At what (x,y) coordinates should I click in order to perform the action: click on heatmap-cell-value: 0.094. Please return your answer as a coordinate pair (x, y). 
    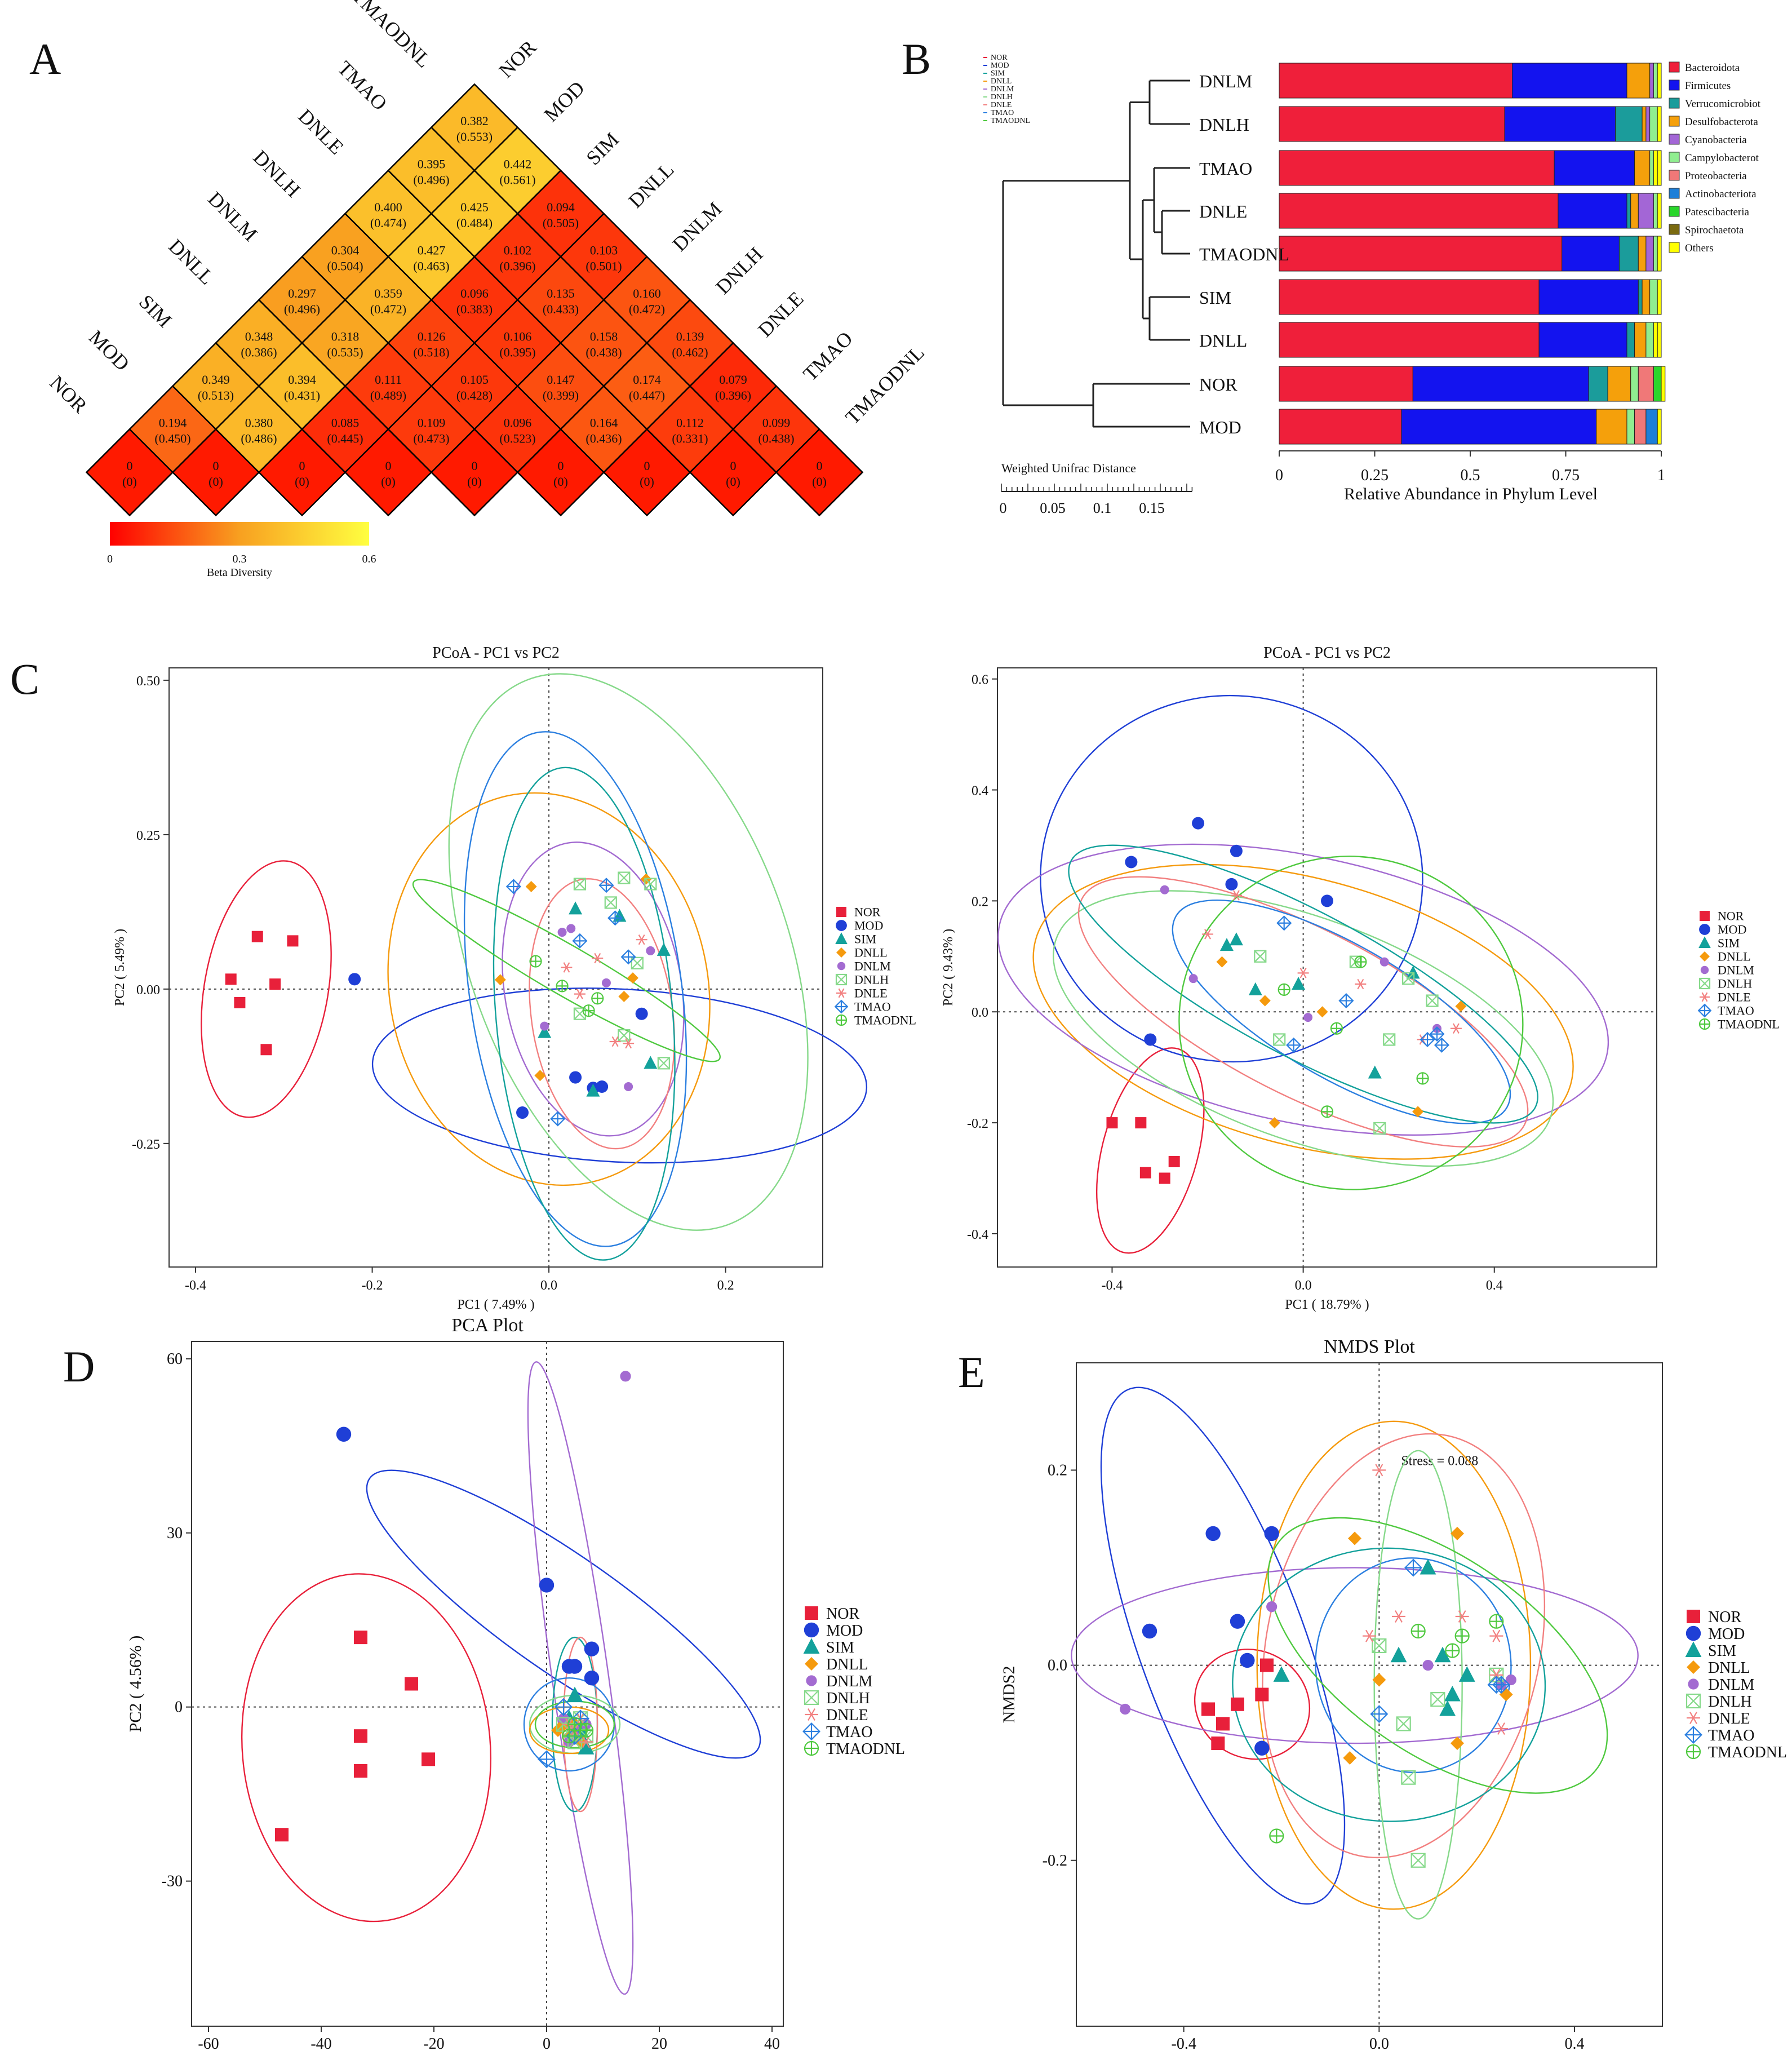
    Looking at the image, I should click on (561, 207).